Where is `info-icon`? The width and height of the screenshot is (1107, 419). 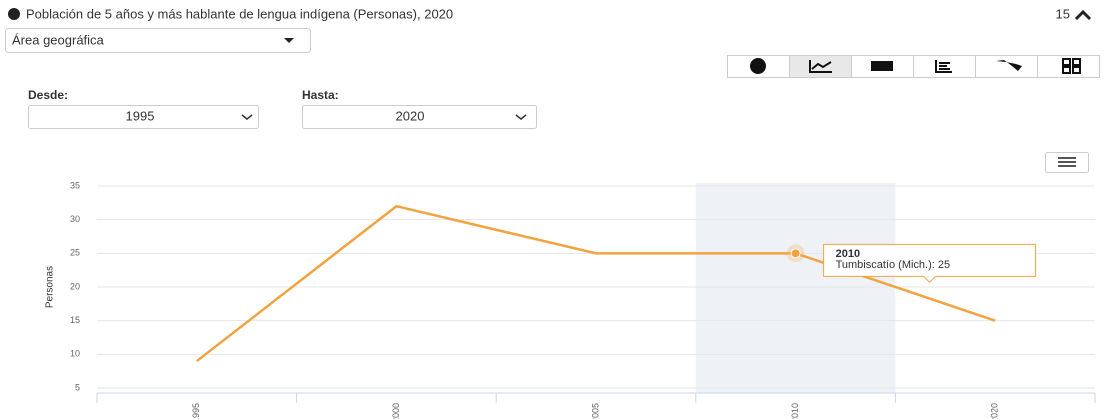
info-icon is located at coordinates (14, 14).